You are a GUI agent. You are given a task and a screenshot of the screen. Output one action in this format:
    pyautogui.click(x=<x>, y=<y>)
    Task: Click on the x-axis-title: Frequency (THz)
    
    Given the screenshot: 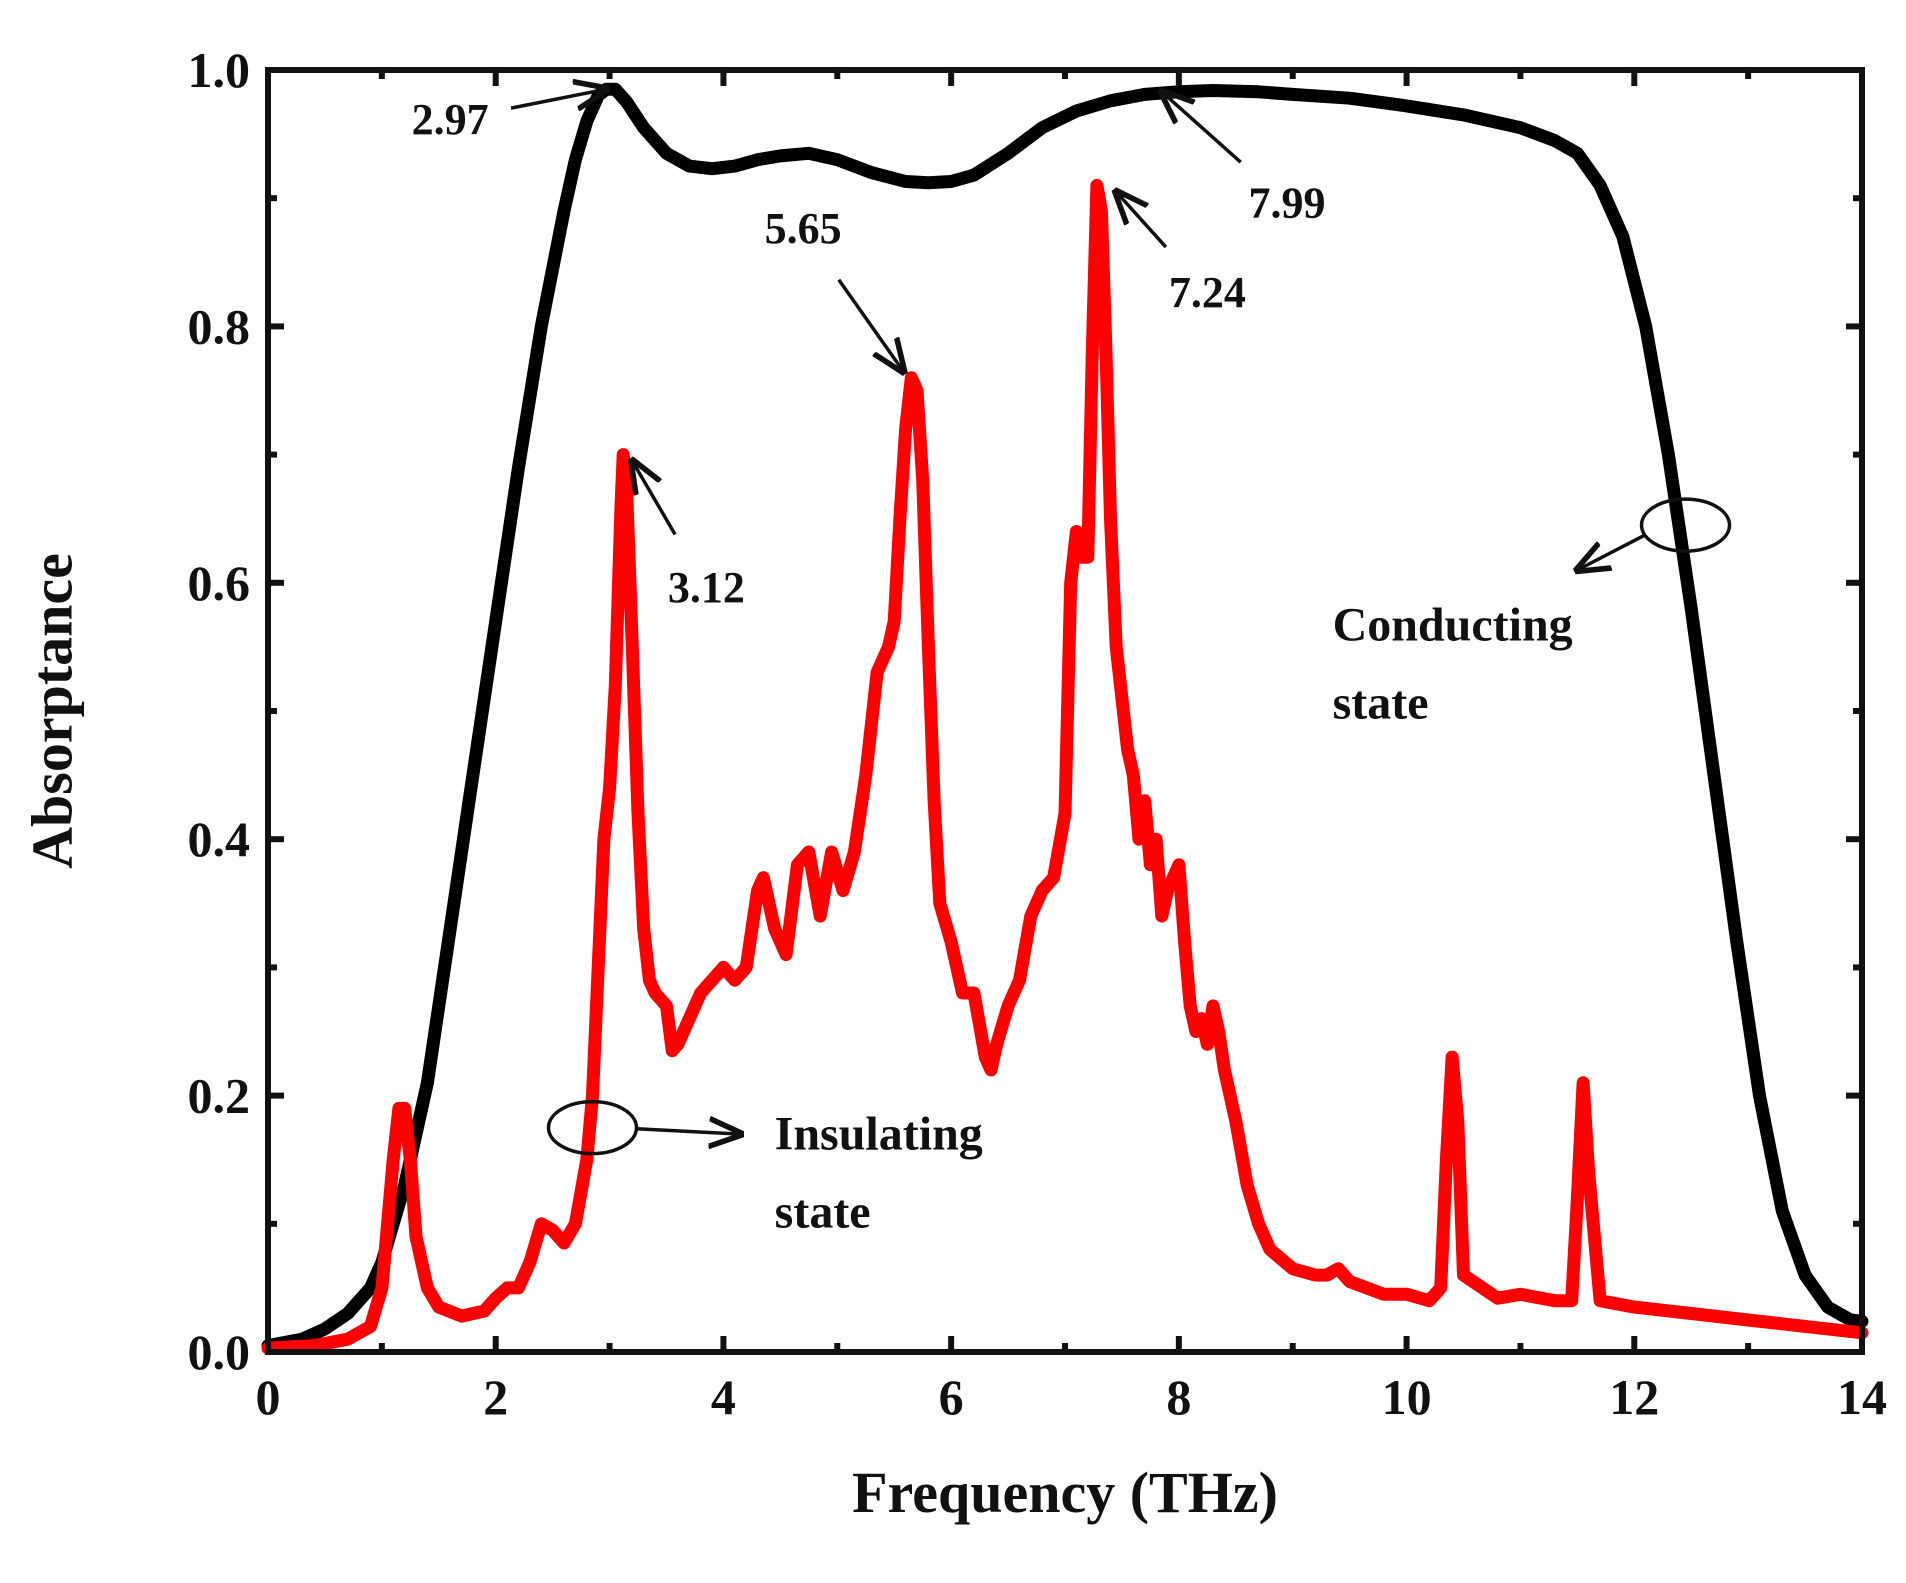 What is the action you would take?
    pyautogui.click(x=1065, y=1492)
    